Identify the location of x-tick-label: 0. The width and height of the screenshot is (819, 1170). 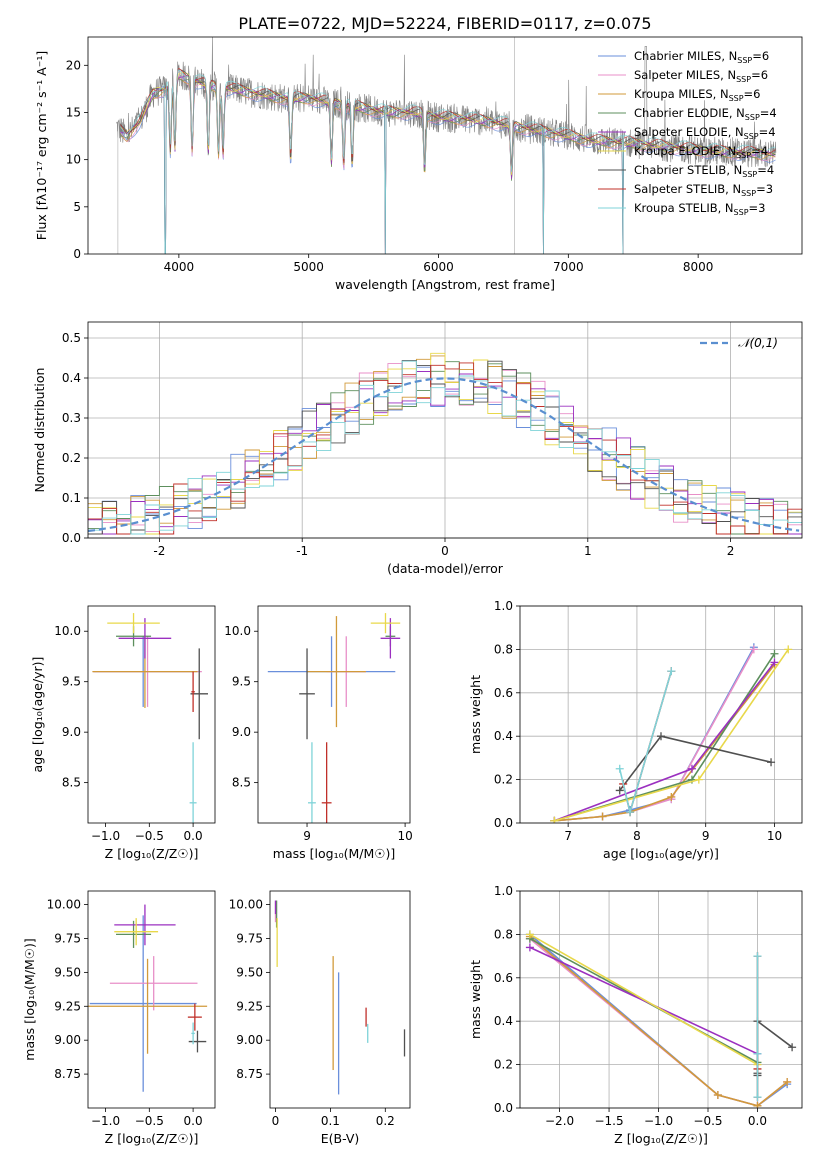
(276, 1121).